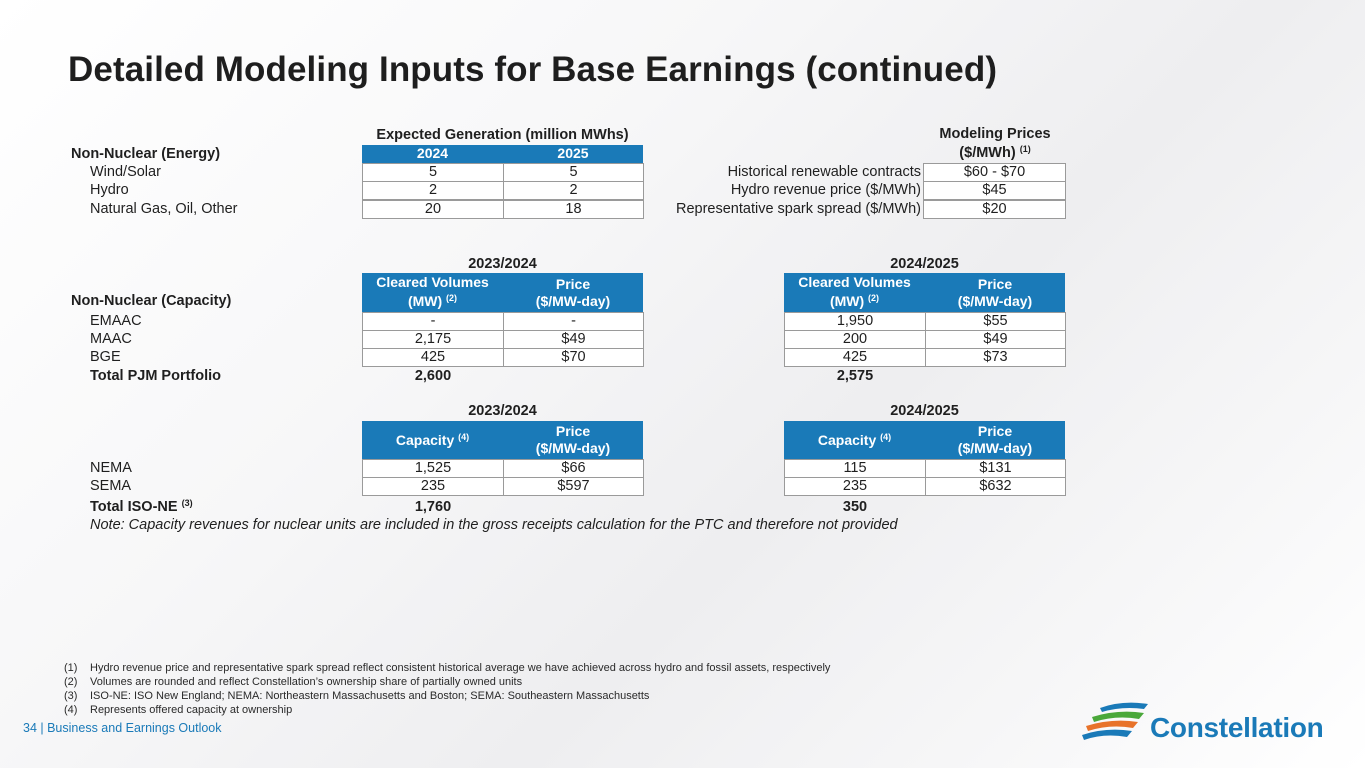  I want to click on pjm-cell: $70, so click(573, 357).